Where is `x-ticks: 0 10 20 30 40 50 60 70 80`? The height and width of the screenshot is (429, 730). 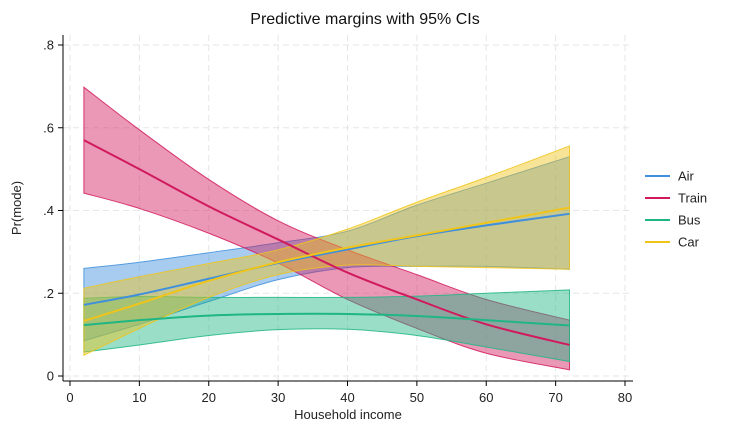
x-ticks: 0 10 20 30 40 50 60 70 80 is located at coordinates (349, 393).